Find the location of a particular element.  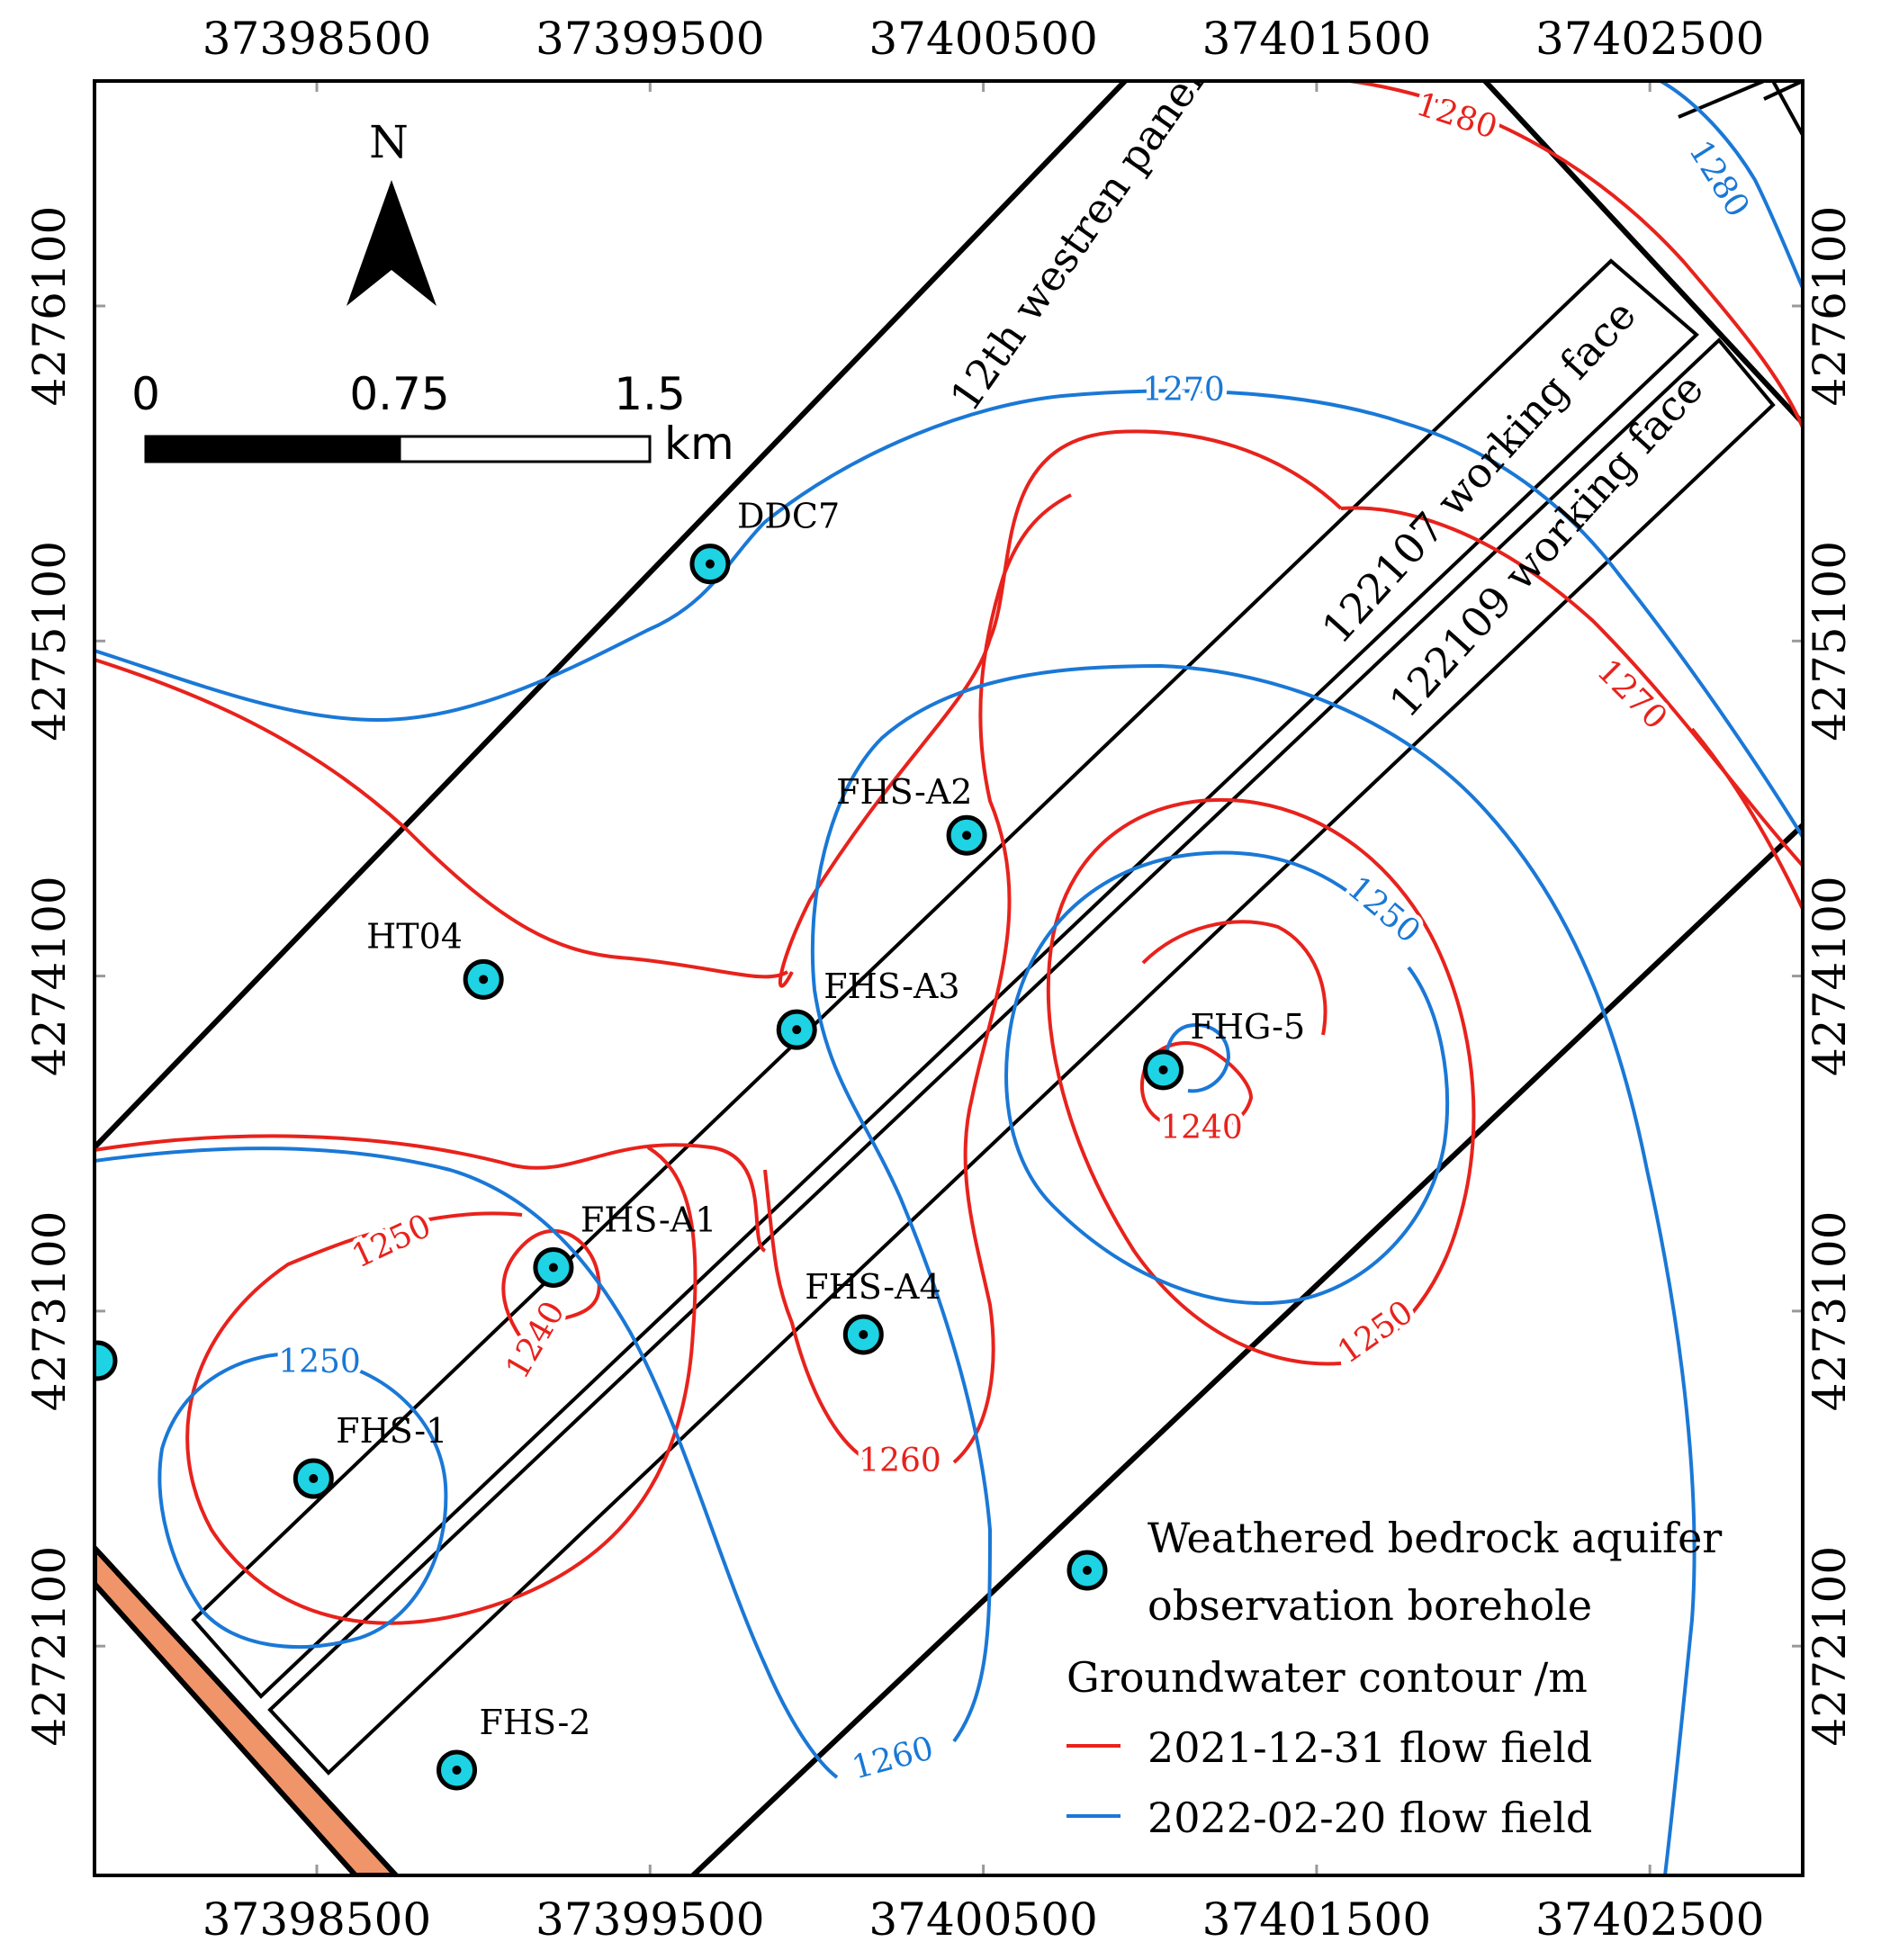

north-label: N is located at coordinates (389, 142).